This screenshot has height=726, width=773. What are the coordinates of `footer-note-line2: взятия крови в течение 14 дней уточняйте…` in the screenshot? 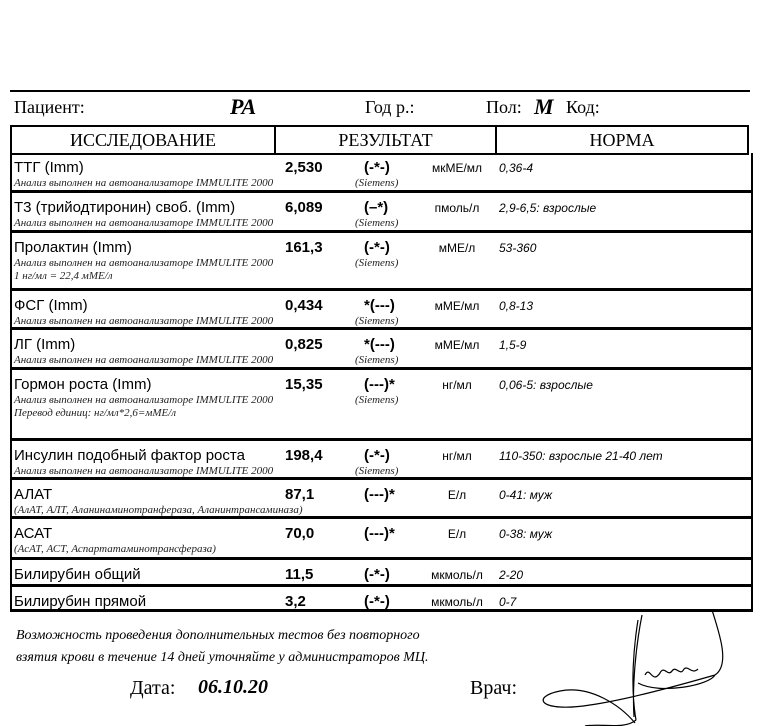 It's located at (222, 657).